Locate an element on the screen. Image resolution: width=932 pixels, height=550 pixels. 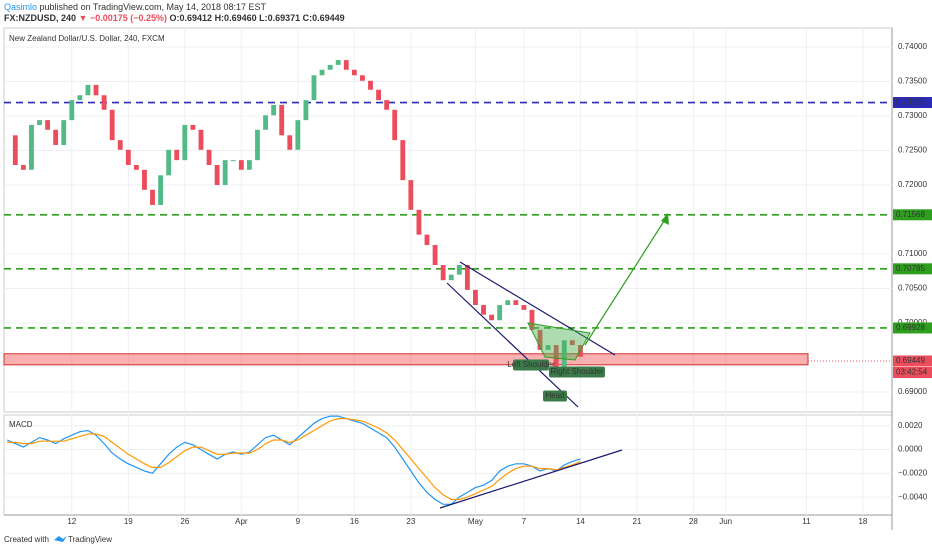
level-label: 0.70785 is located at coordinates (910, 268).